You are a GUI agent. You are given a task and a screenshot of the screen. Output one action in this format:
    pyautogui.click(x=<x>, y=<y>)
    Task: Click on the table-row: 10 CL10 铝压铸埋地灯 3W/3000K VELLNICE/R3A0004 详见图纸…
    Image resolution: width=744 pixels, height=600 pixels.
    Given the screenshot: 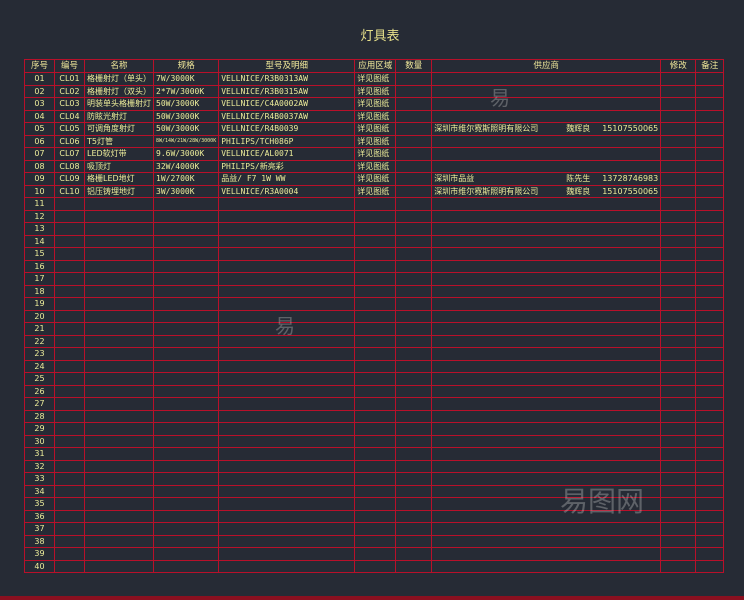 What is the action you would take?
    pyautogui.click(x=374, y=191)
    